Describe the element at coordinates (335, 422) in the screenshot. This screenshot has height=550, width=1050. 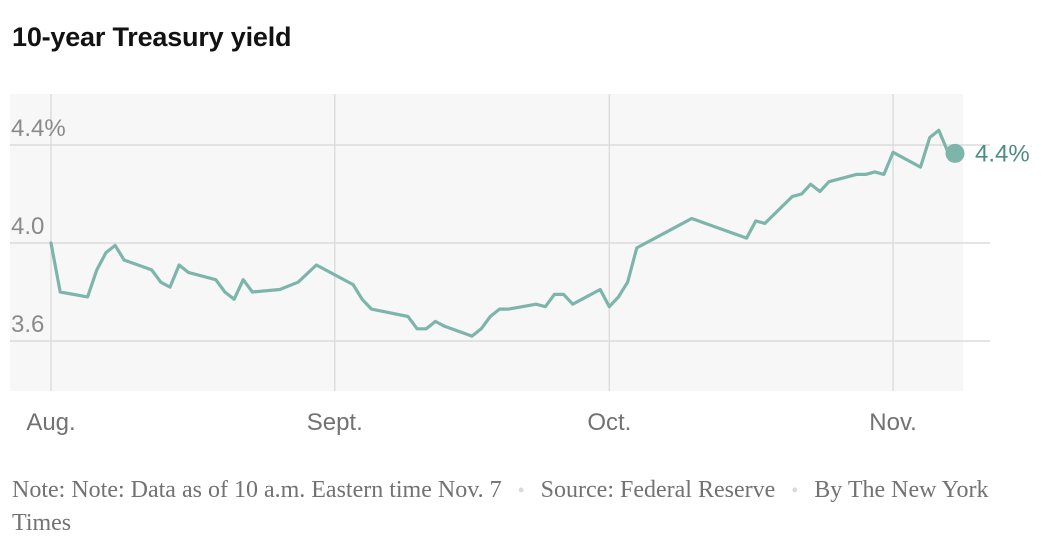
I see `x-tick-label: Sept.` at that location.